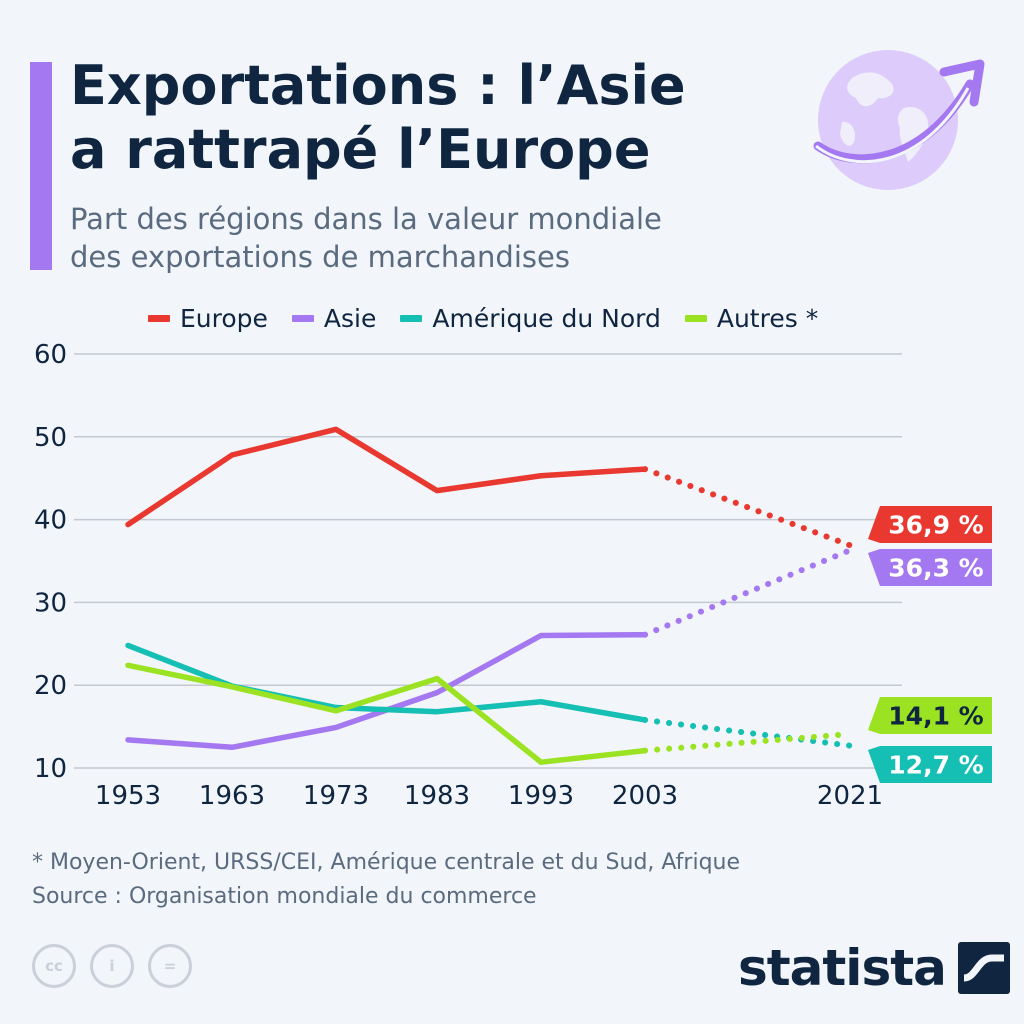 The width and height of the screenshot is (1024, 1024). I want to click on legend-swatch-europe, so click(159, 318).